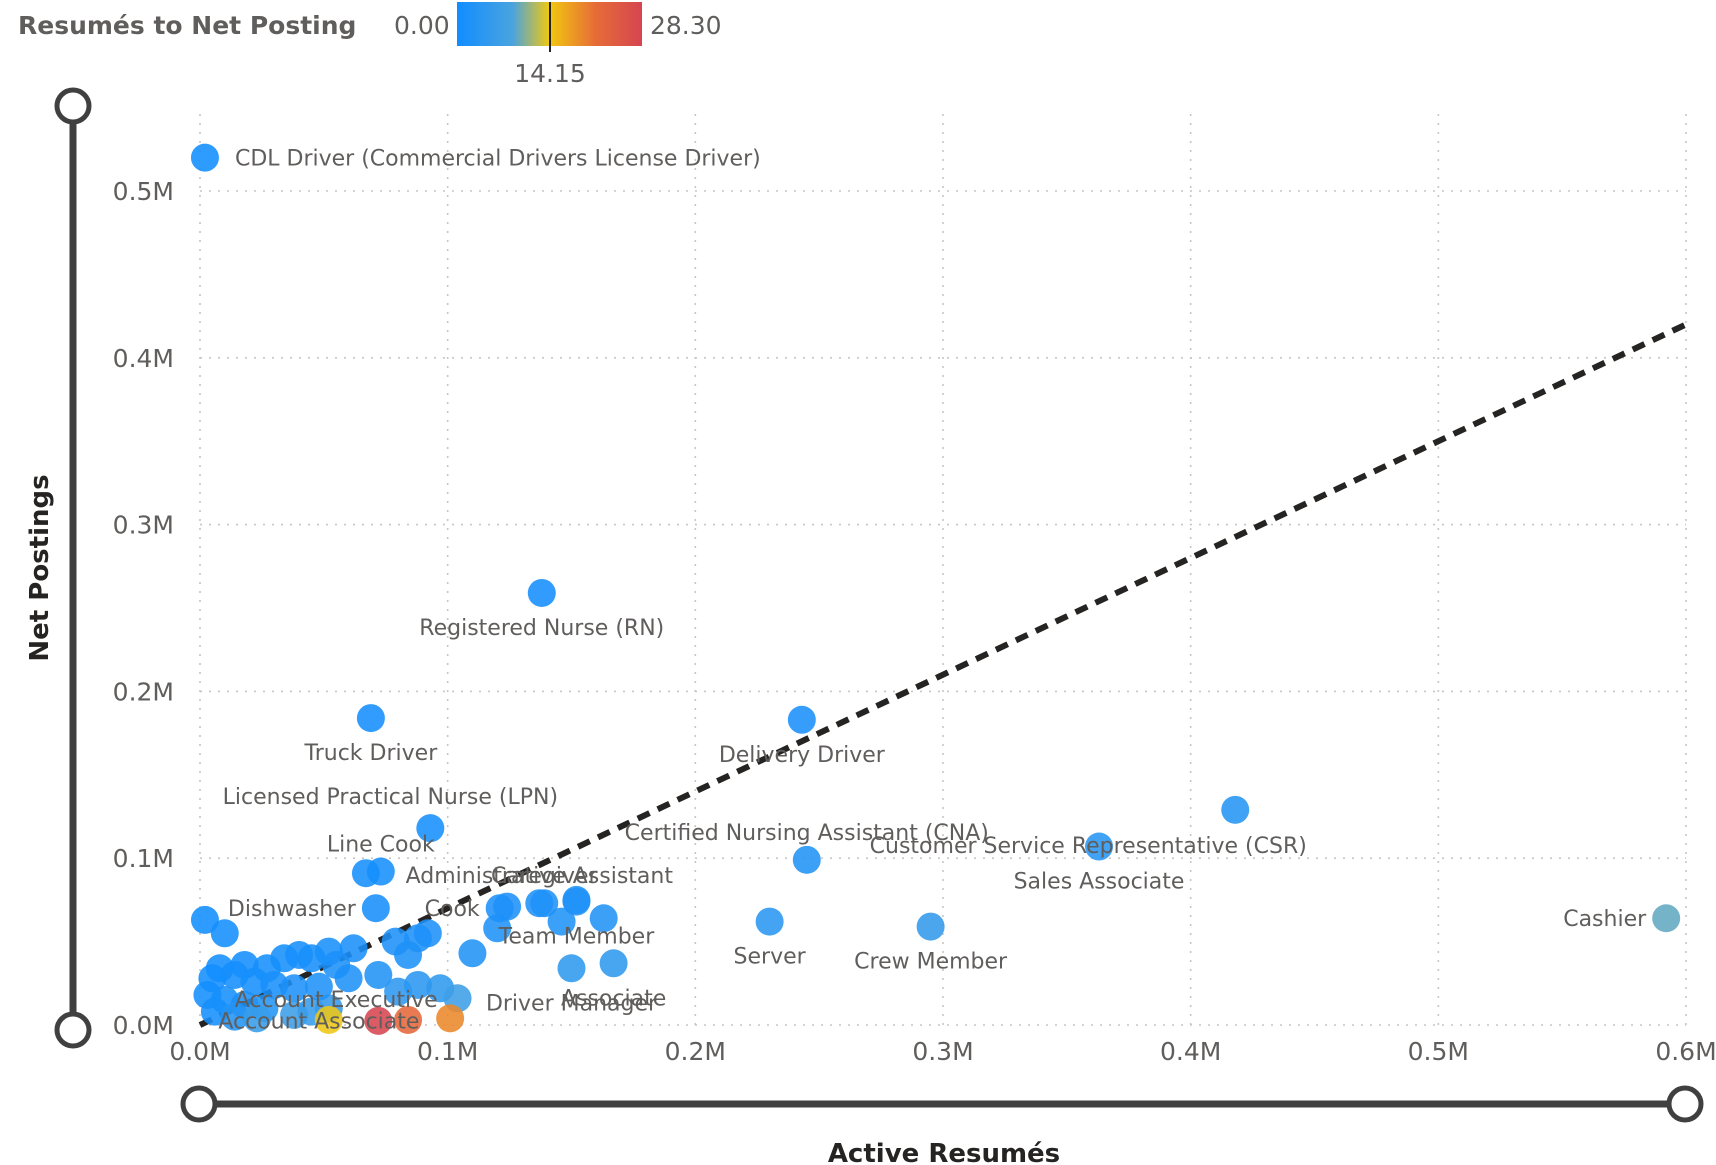 The image size is (1716, 1165). Describe the element at coordinates (336, 1000) in the screenshot. I see `point-label: Account Executive` at that location.